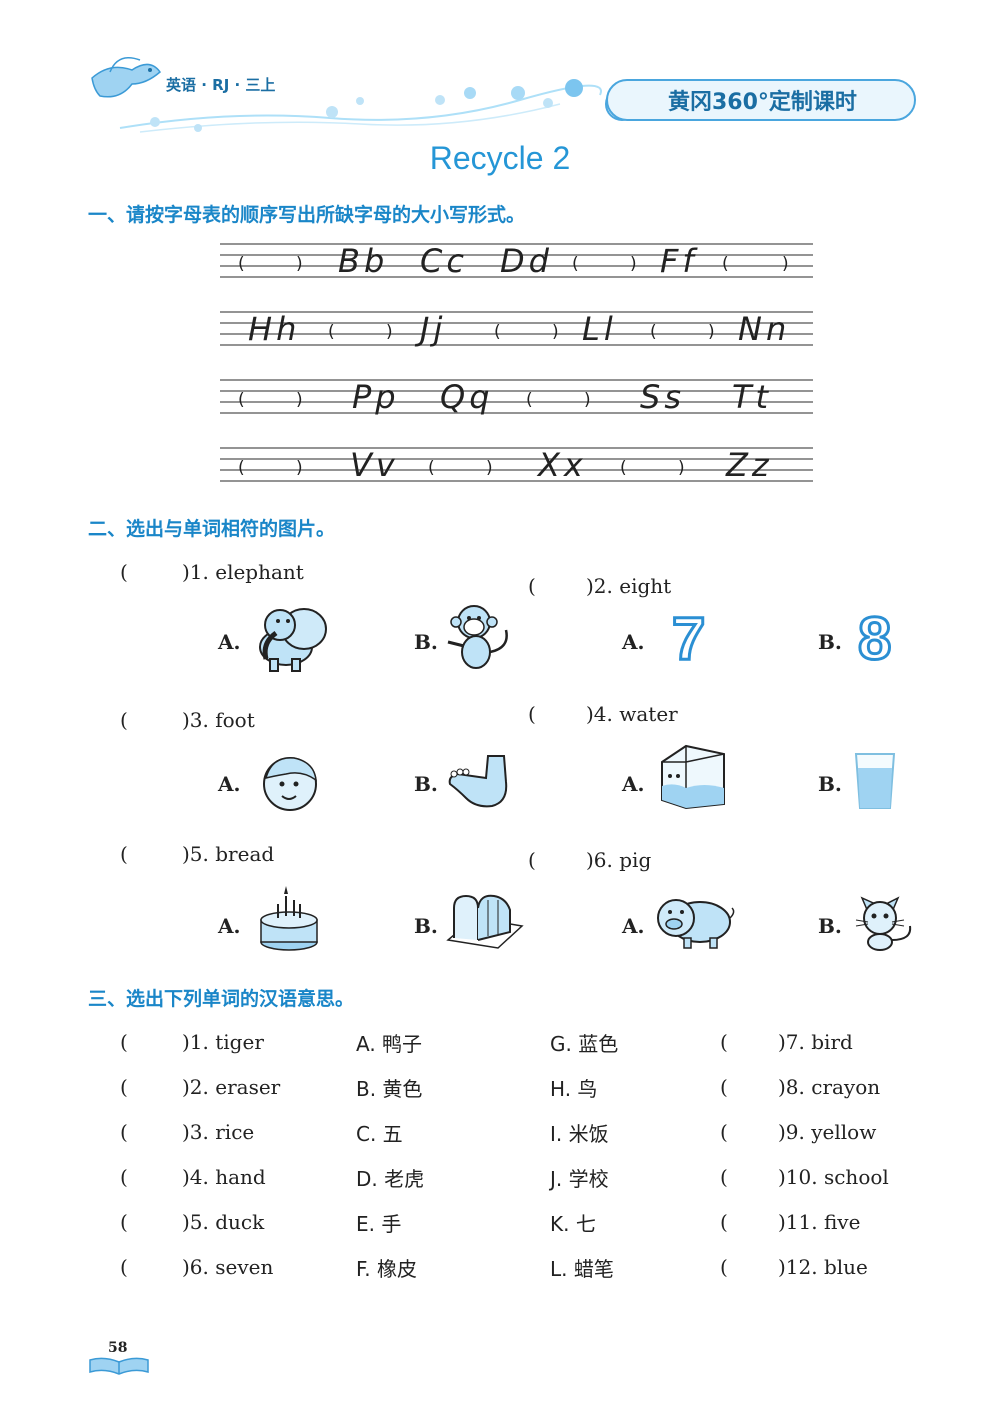  I want to click on water-glass-icon, so click(875, 781).